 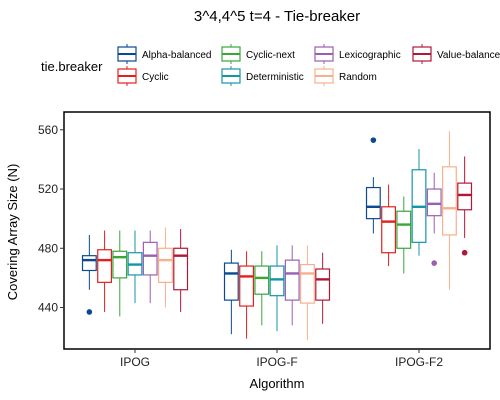 I want to click on box-cyclic-next-ipog-f, so click(x=262, y=288).